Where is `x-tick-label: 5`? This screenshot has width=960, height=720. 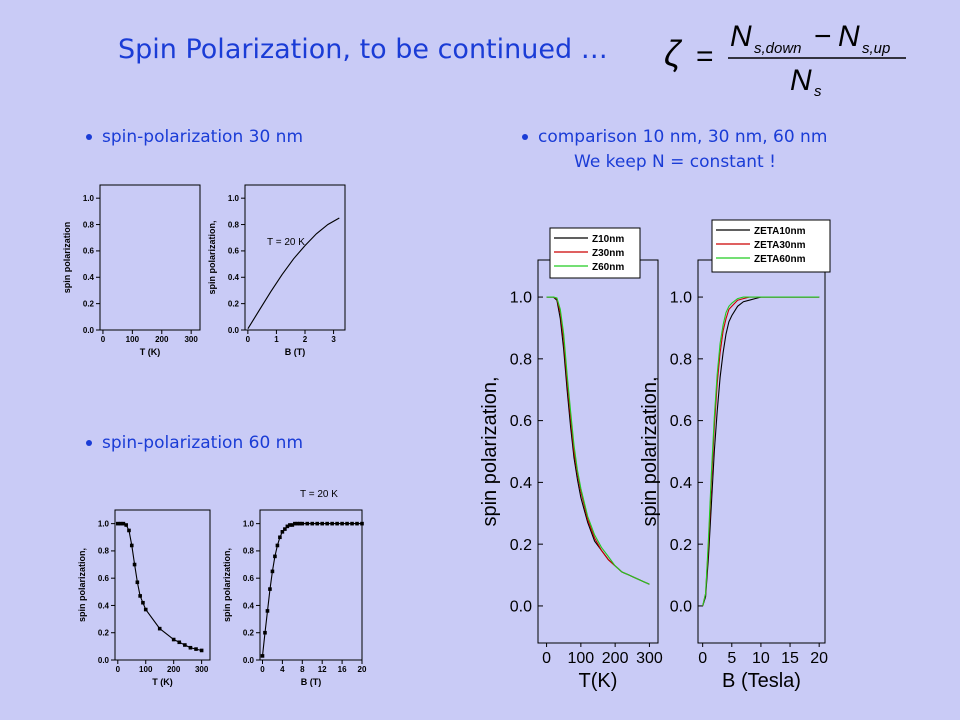
x-tick-label: 5 is located at coordinates (731, 658).